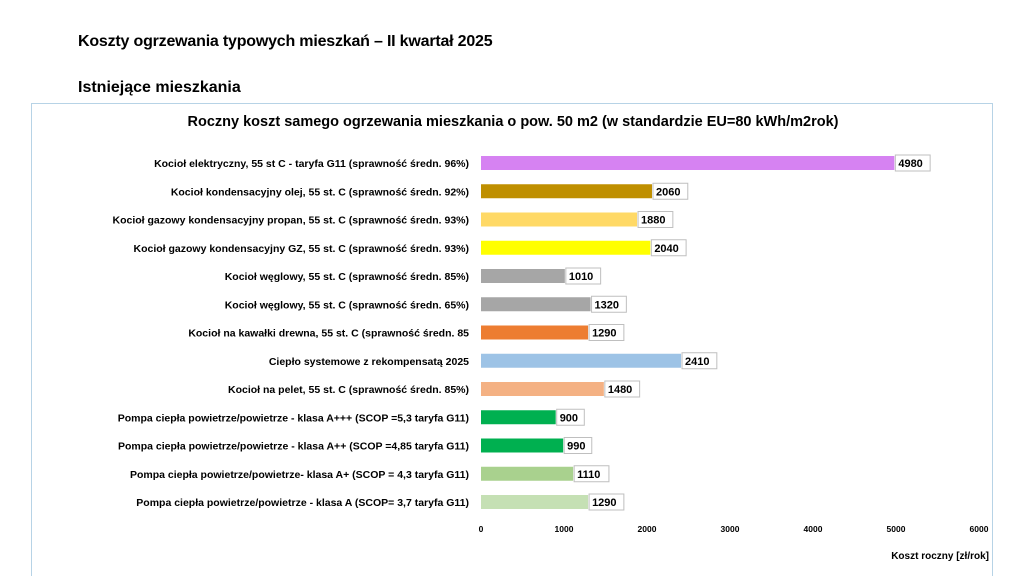 The width and height of the screenshot is (1024, 577). What do you see at coordinates (896, 529) in the screenshot?
I see `x-tick-label: 5000` at bounding box center [896, 529].